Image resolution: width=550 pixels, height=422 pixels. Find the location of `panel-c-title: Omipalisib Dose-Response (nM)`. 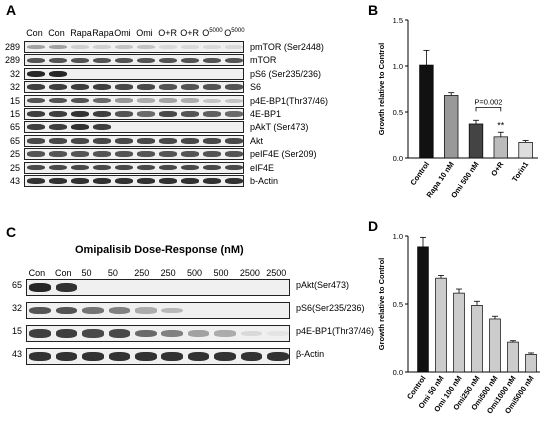

panel-c-title: Omipalisib Dose-Response (nM) is located at coordinates (159, 250).